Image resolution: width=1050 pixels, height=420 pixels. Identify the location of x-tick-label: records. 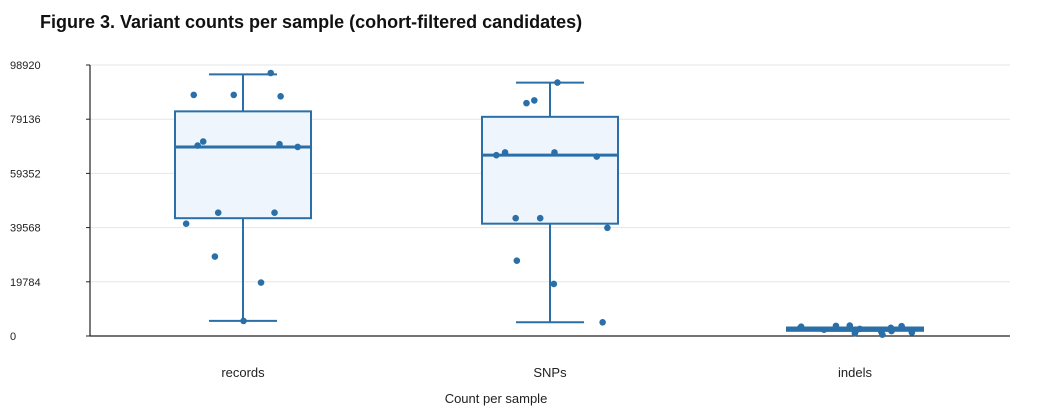
(243, 372).